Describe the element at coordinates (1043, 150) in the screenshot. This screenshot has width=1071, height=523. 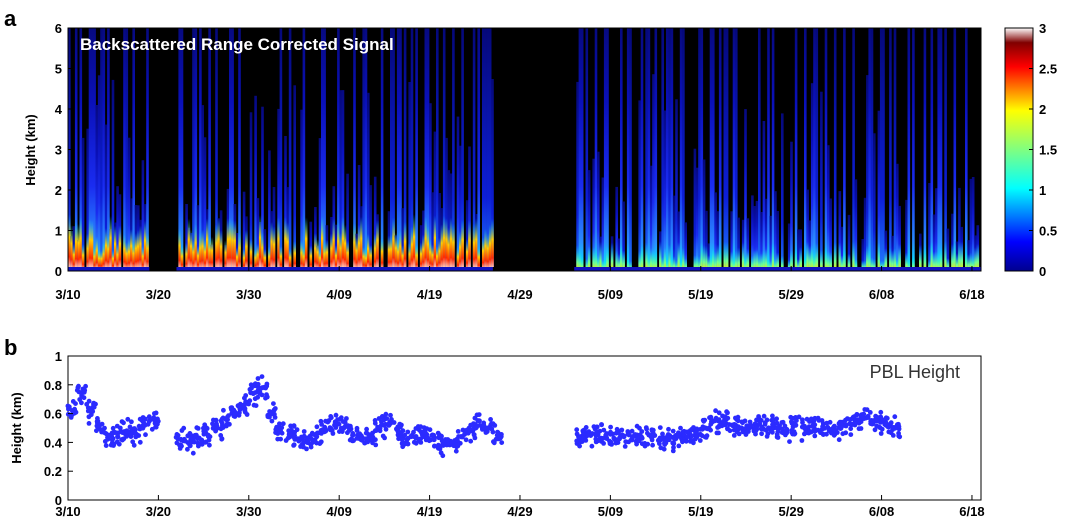
I see `colorbar-ticks: 0 0.5 1 1.5 2 2.5 3` at that location.